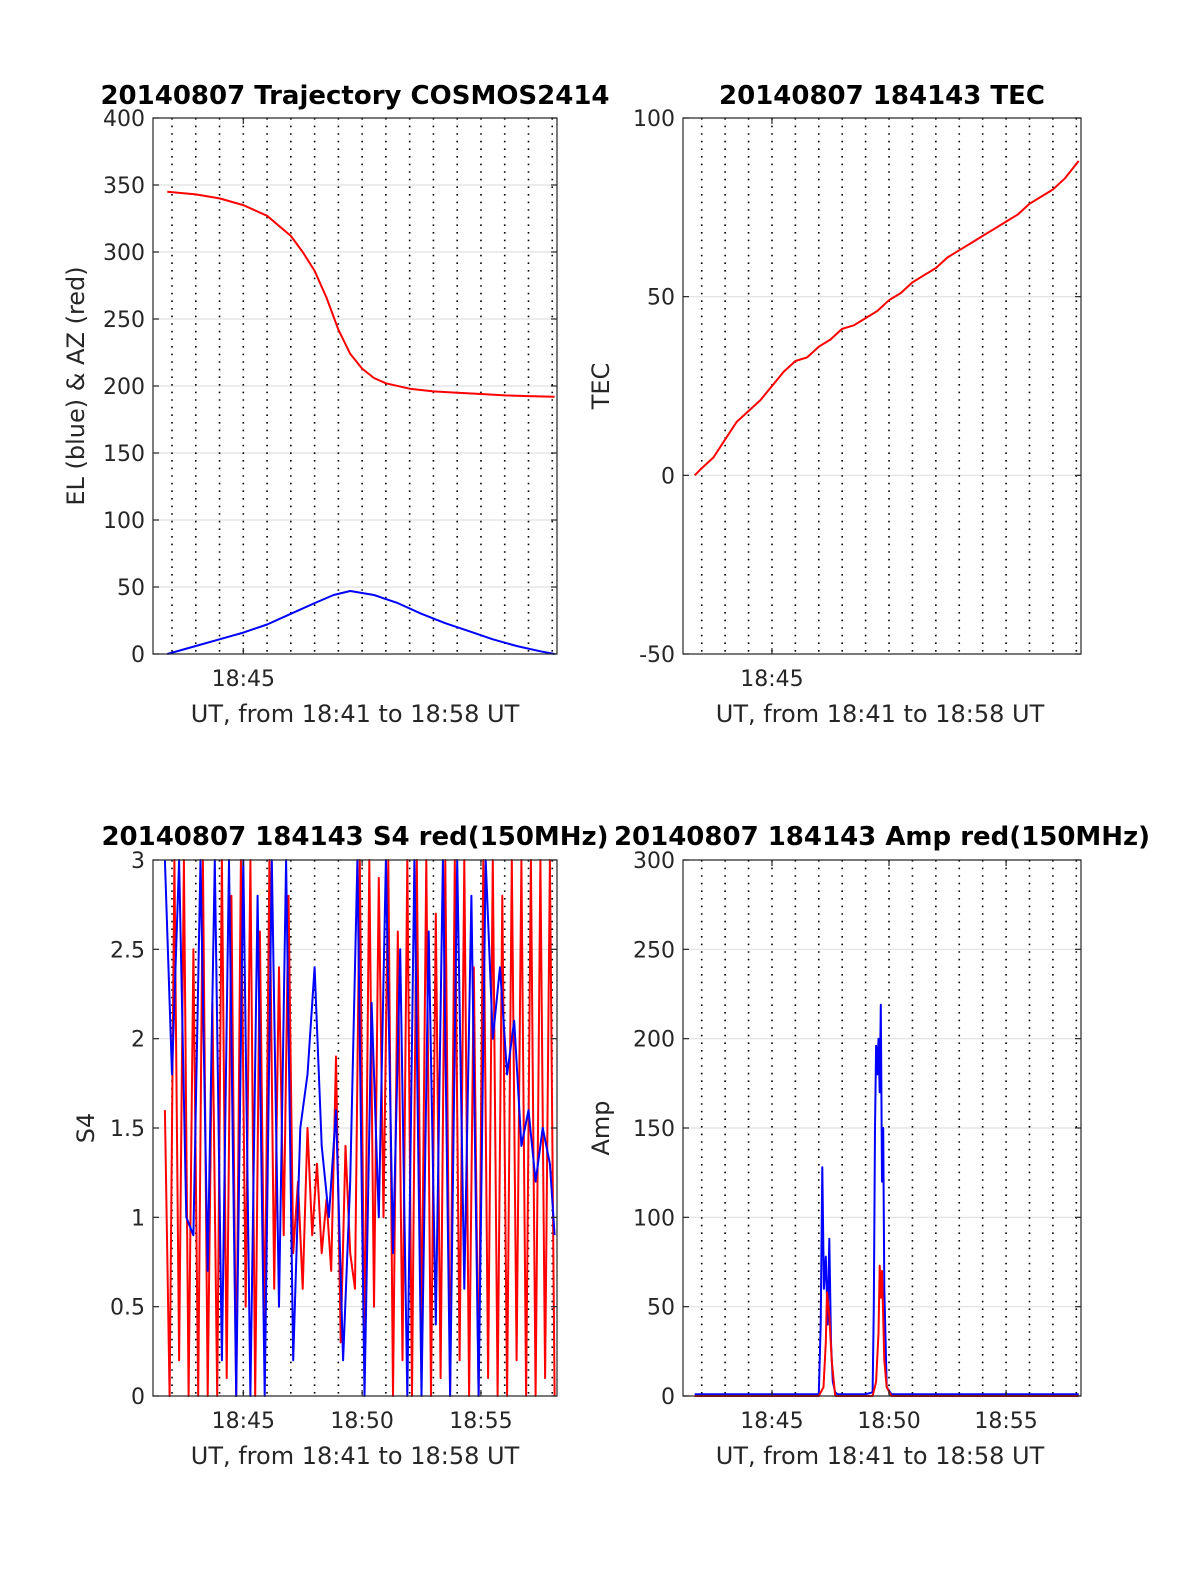 Image resolution: width=1200 pixels, height=1575 pixels. Describe the element at coordinates (127, 1129) in the screenshot. I see `s4-ytick-label-3: 1.5` at that location.